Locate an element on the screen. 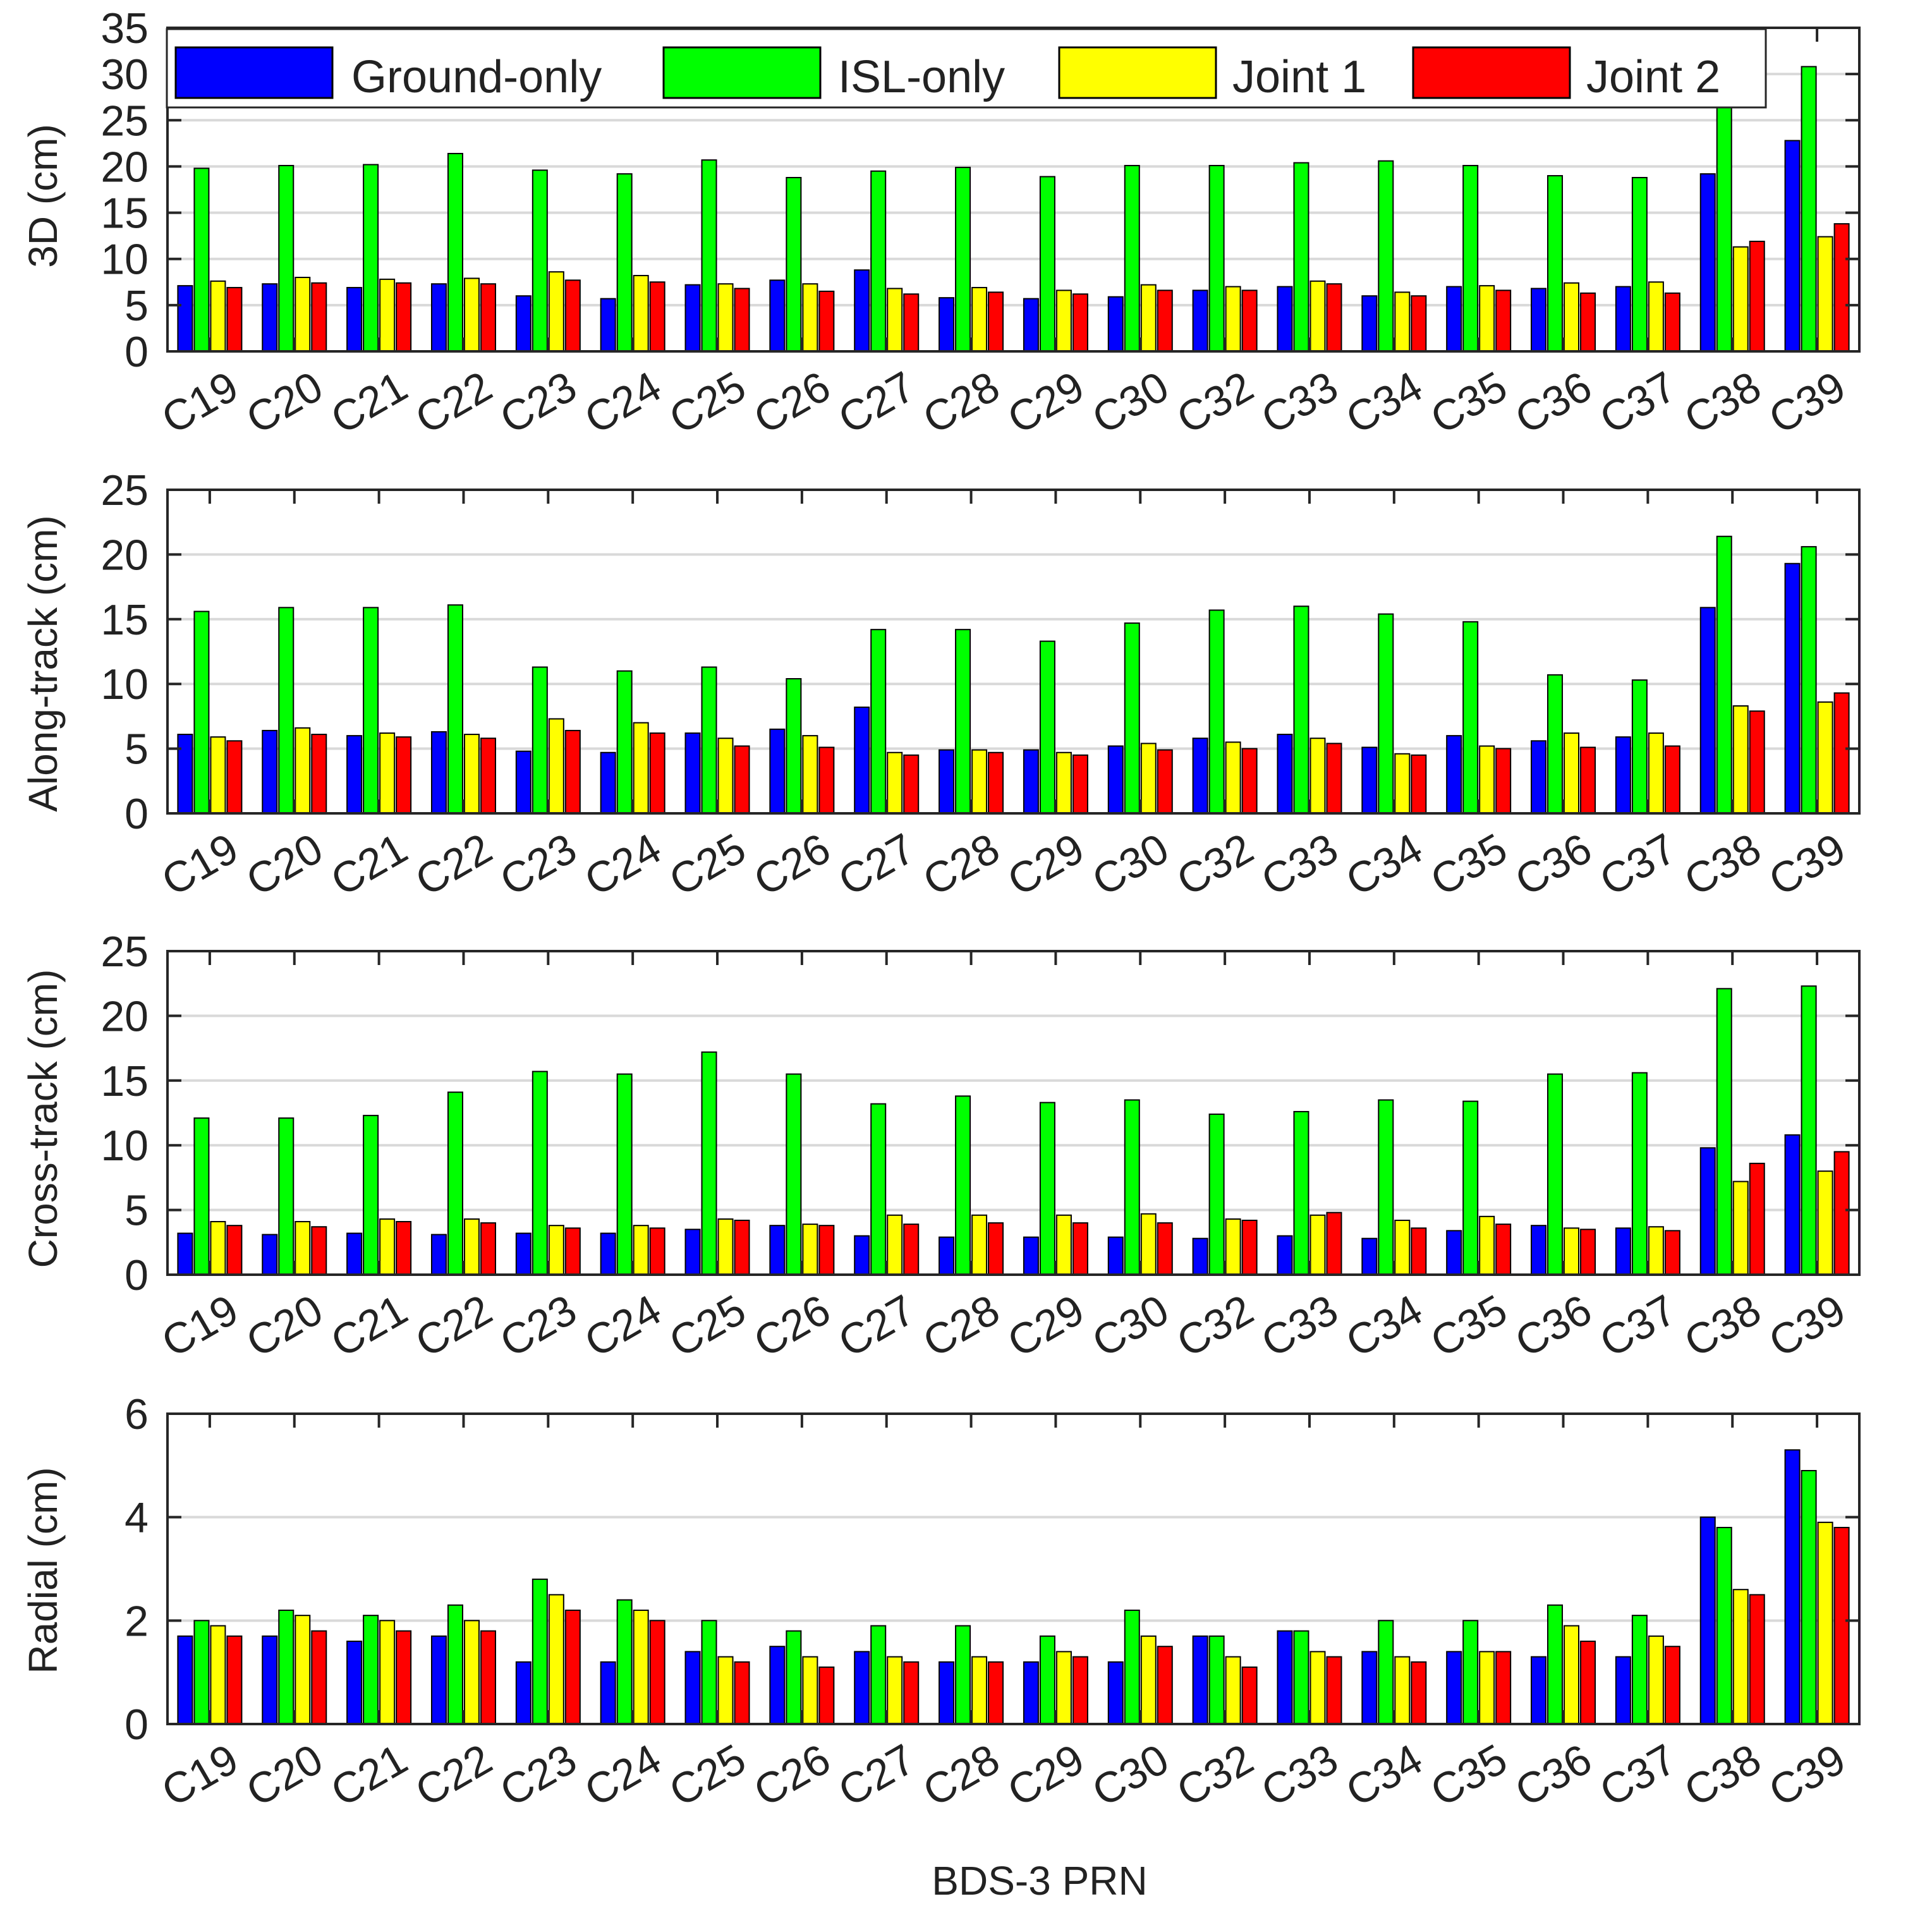 This screenshot has height=1913, width=1932. bar-joint-1-c29 is located at coordinates (1063, 1688).